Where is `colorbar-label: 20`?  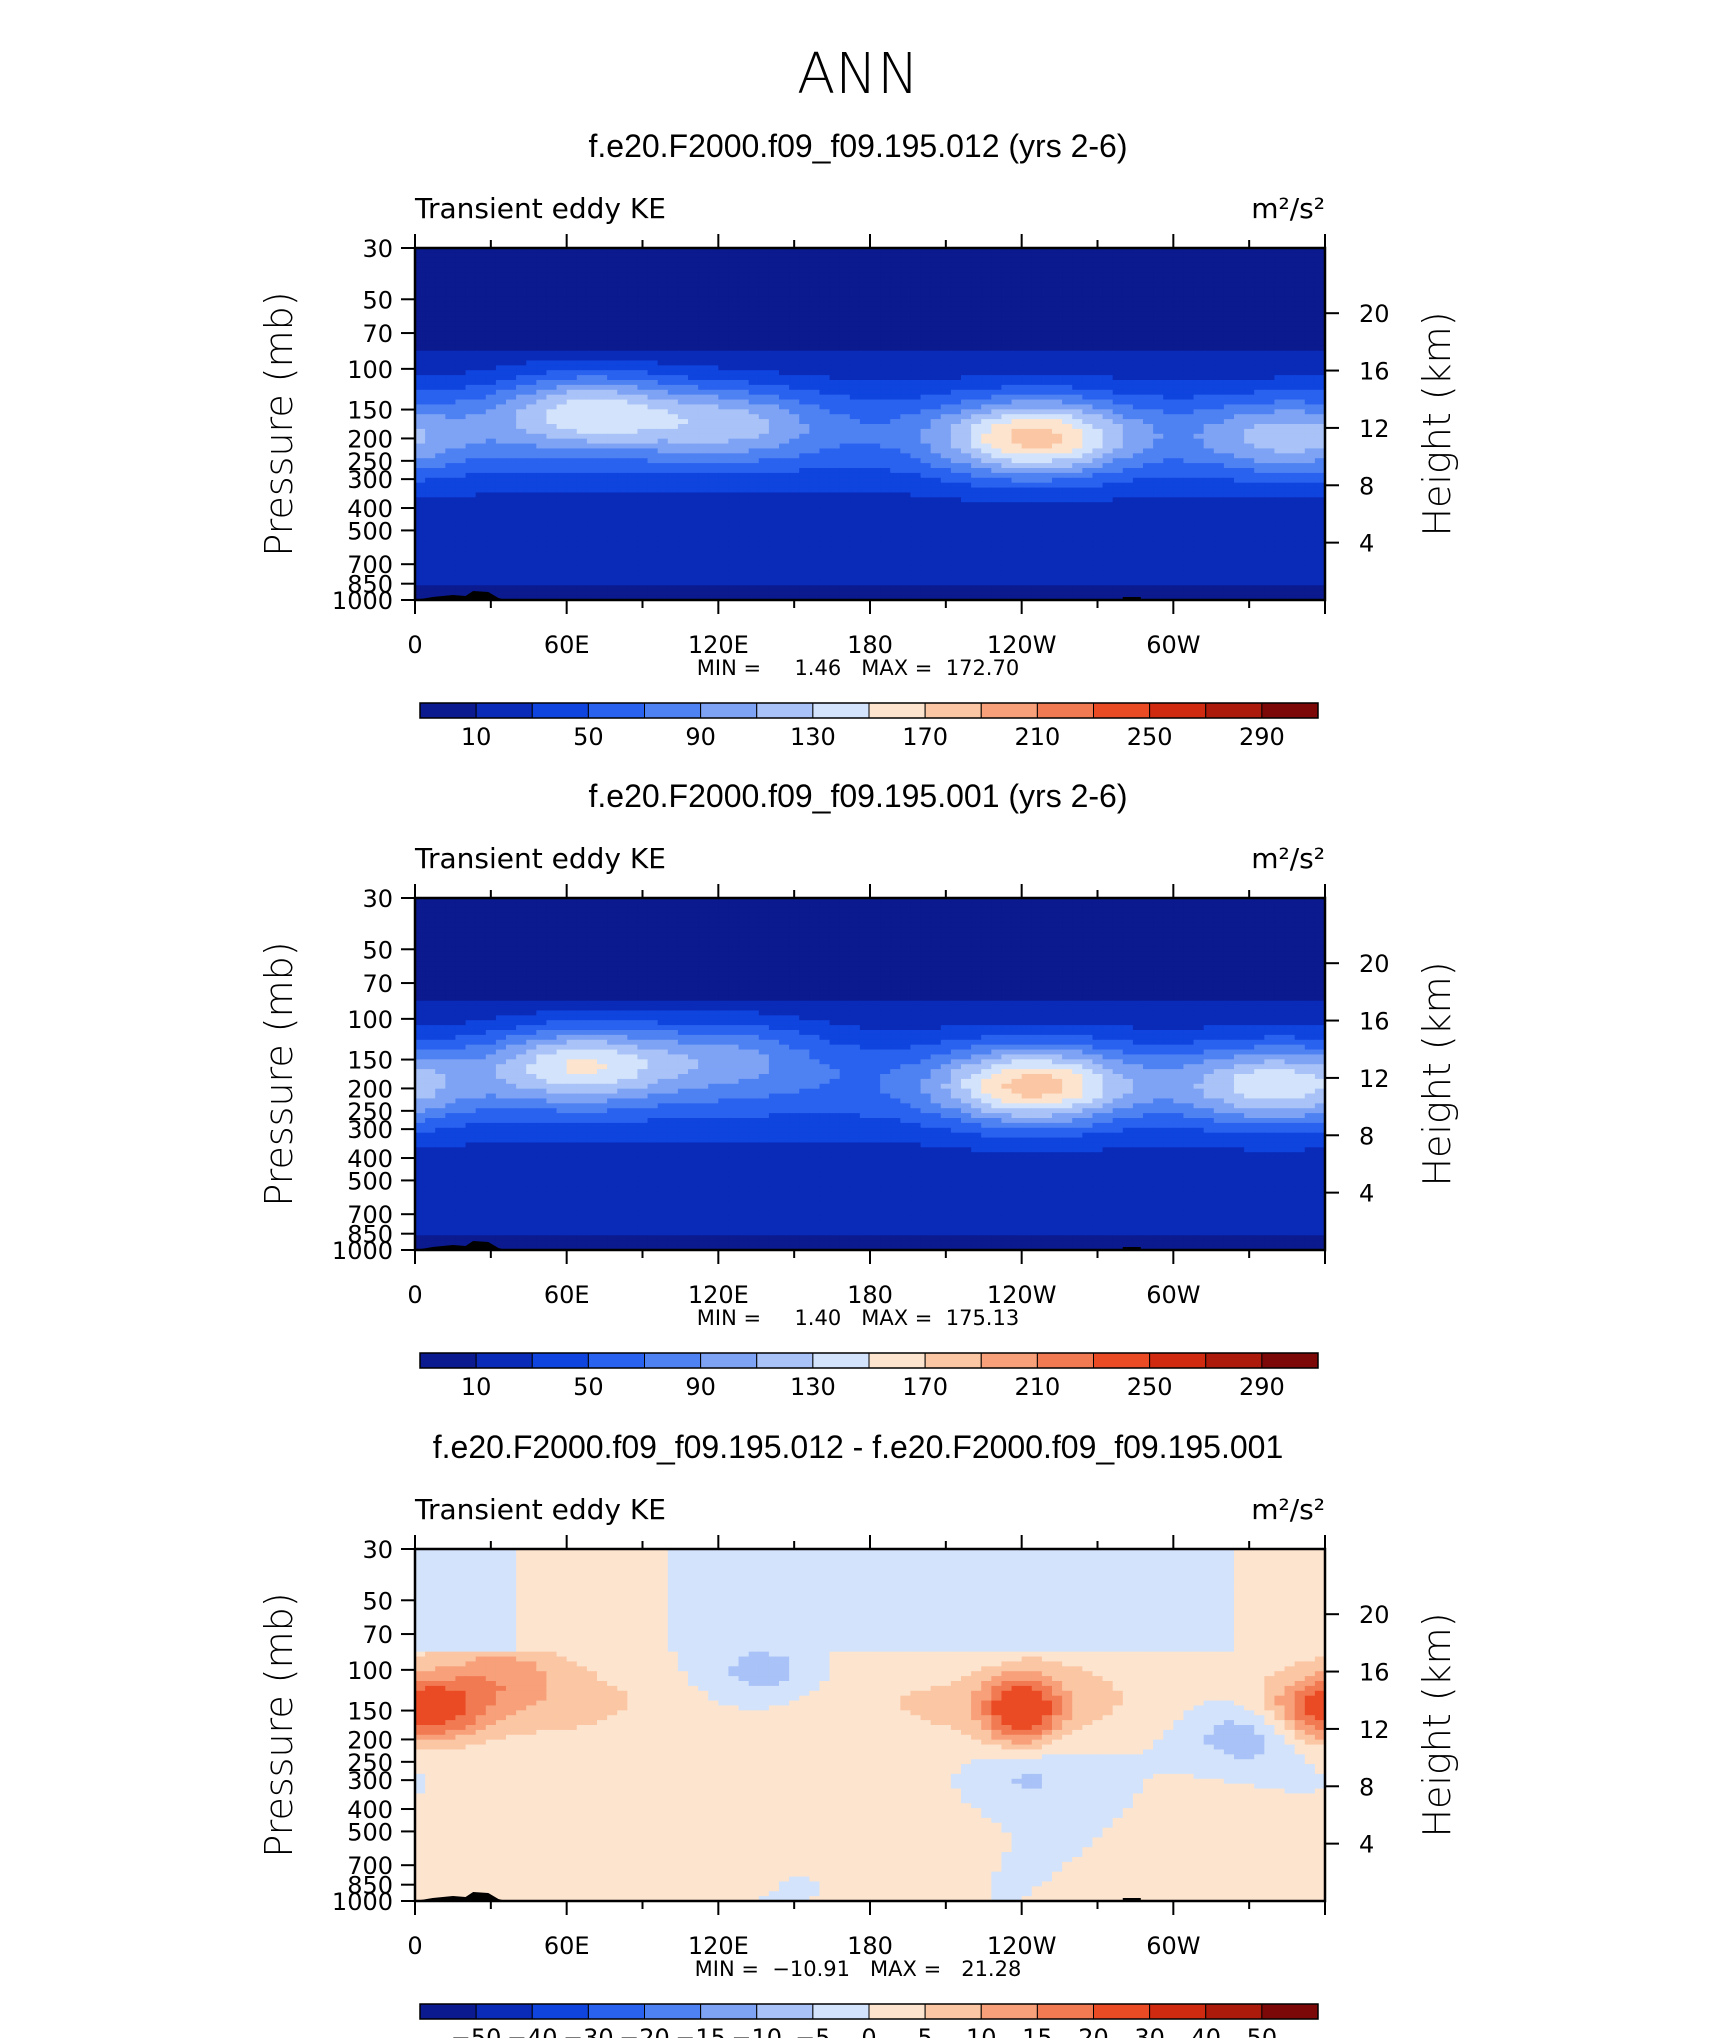 colorbar-label: 20 is located at coordinates (1093, 2031).